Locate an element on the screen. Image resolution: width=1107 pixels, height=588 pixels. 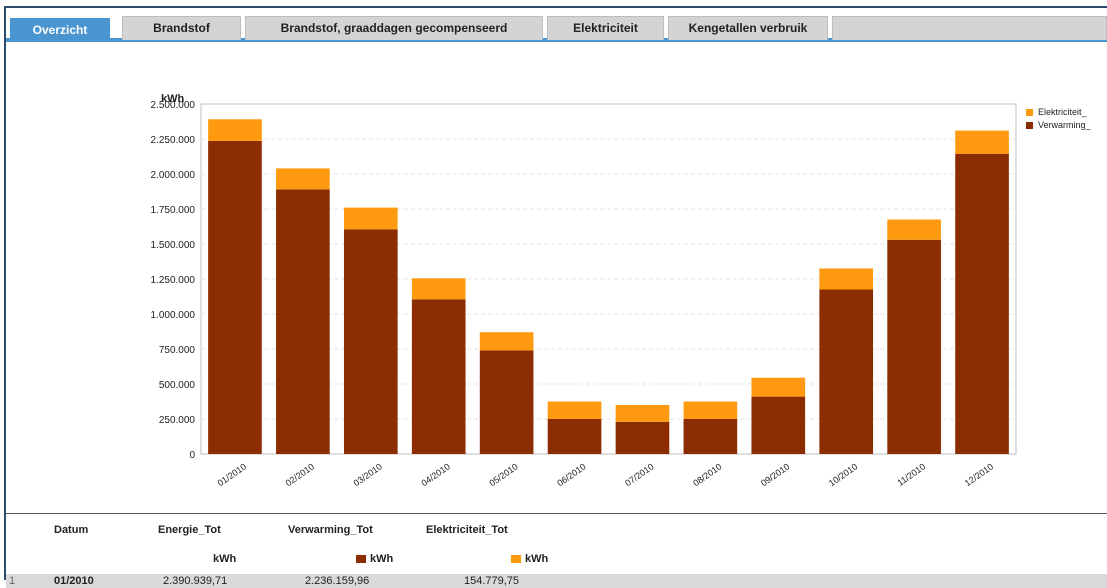
row-index: 1 is located at coordinates (12, 581).